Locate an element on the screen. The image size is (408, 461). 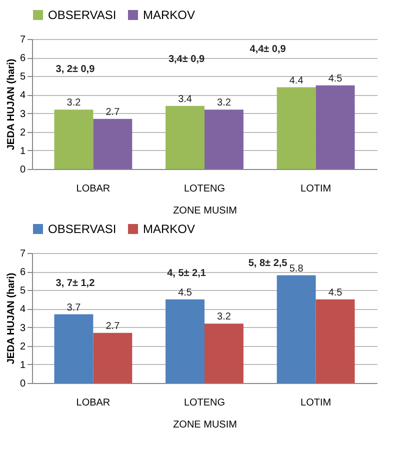
annotation: 3, 2± 0,9 is located at coordinates (76, 69).